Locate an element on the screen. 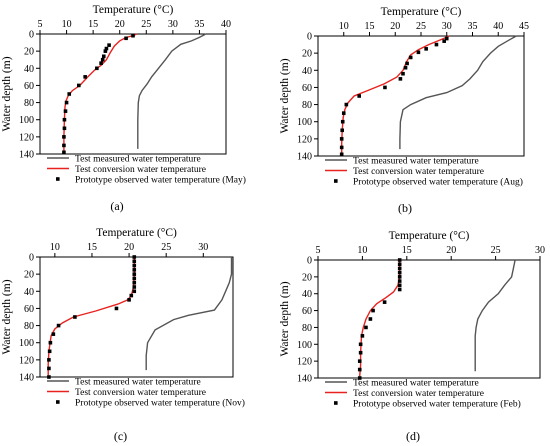  panel-label: (c) is located at coordinates (120, 436).